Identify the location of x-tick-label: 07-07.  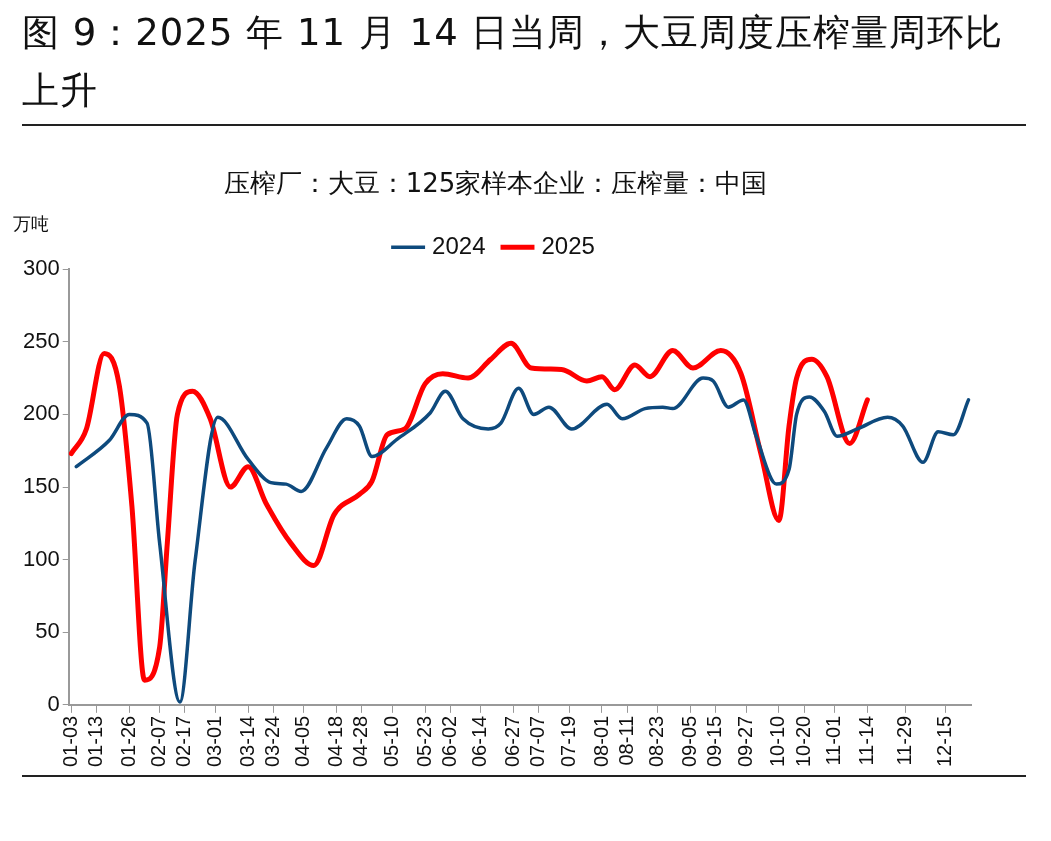
(537, 741).